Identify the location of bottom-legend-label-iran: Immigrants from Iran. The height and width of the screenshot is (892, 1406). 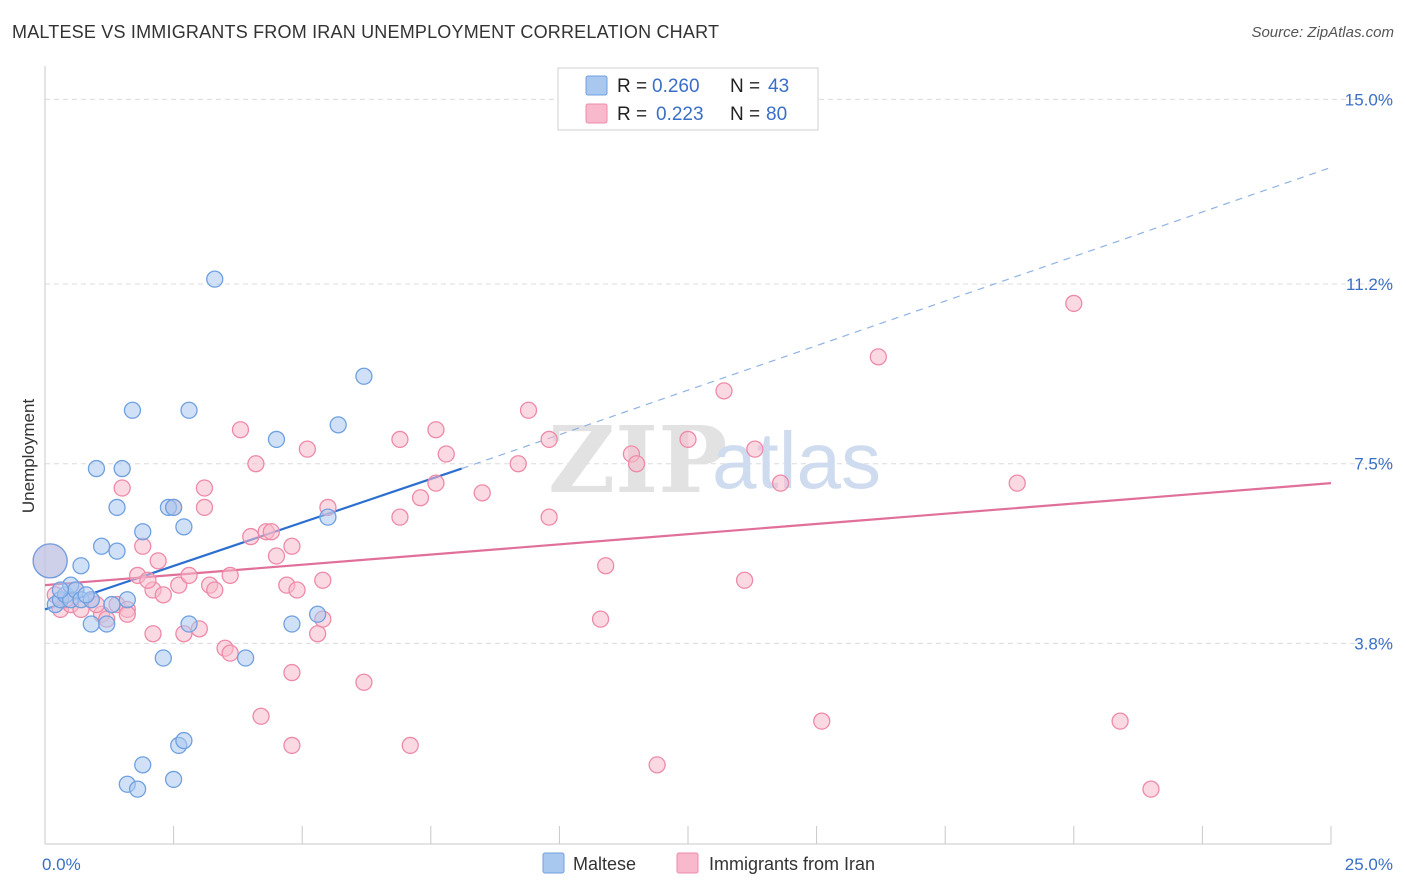
(792, 864).